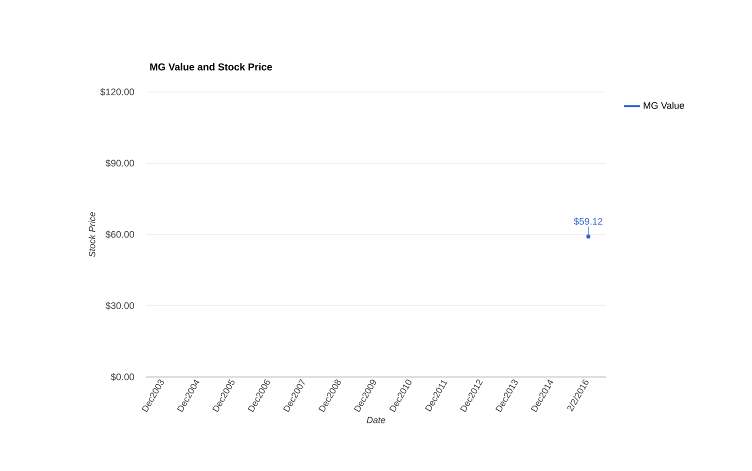  I want to click on legend-label: MG Value, so click(664, 105).